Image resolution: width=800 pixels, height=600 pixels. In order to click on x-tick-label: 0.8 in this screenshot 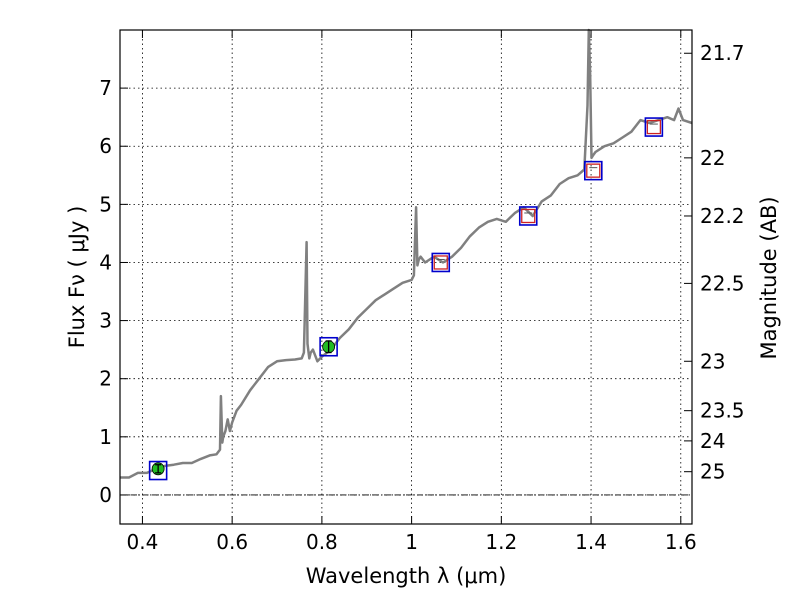, I will do `click(322, 542)`.